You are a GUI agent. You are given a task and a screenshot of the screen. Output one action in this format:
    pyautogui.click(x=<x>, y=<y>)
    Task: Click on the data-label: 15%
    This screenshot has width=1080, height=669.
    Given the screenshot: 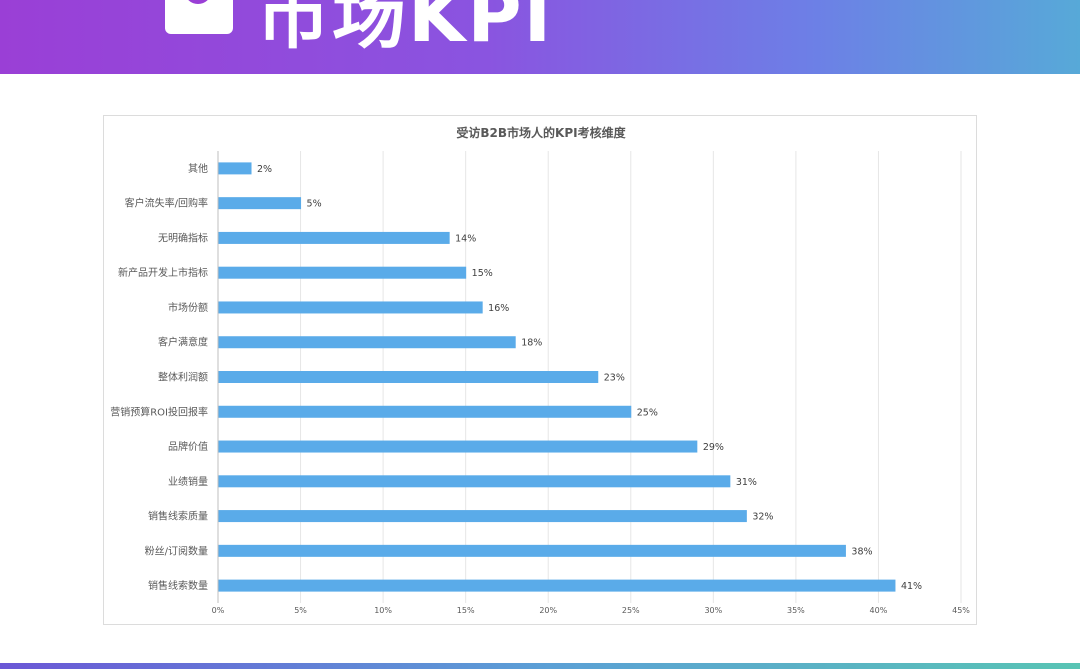 What is the action you would take?
    pyautogui.click(x=482, y=273)
    